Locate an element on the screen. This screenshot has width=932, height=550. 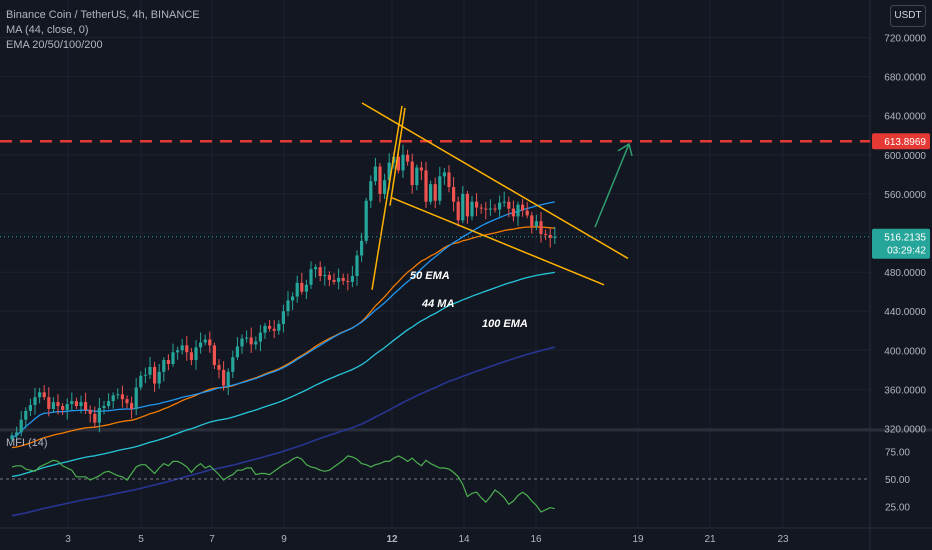
mfi-line is located at coordinates (283, 484).